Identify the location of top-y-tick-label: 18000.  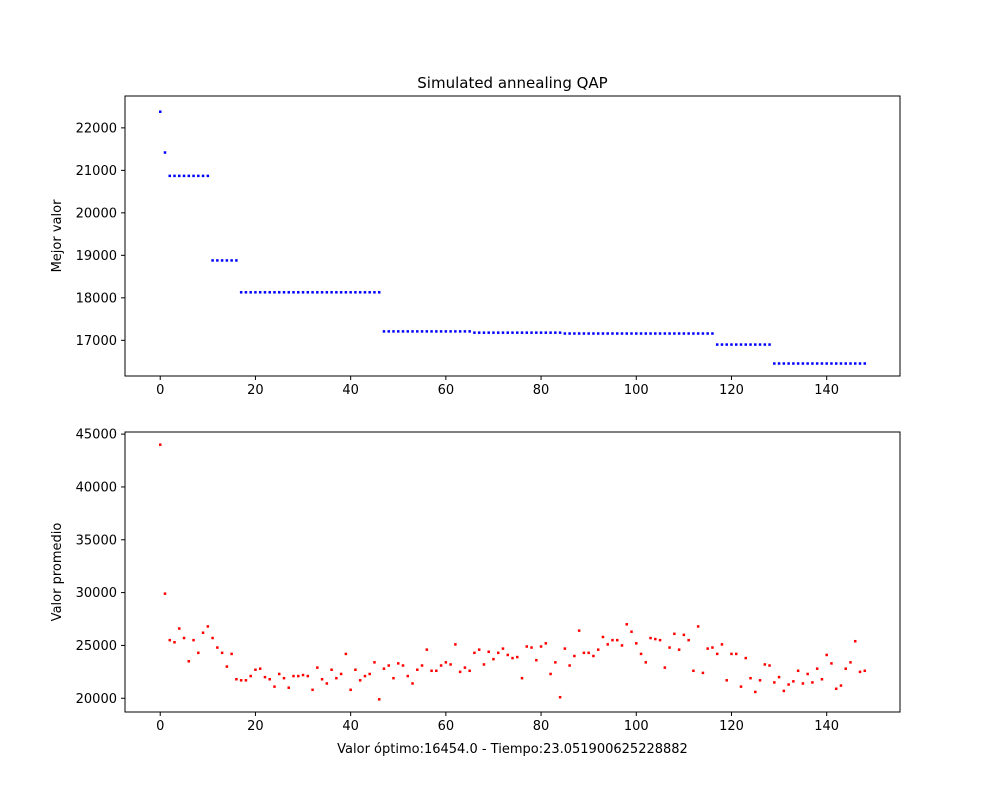
(96, 298).